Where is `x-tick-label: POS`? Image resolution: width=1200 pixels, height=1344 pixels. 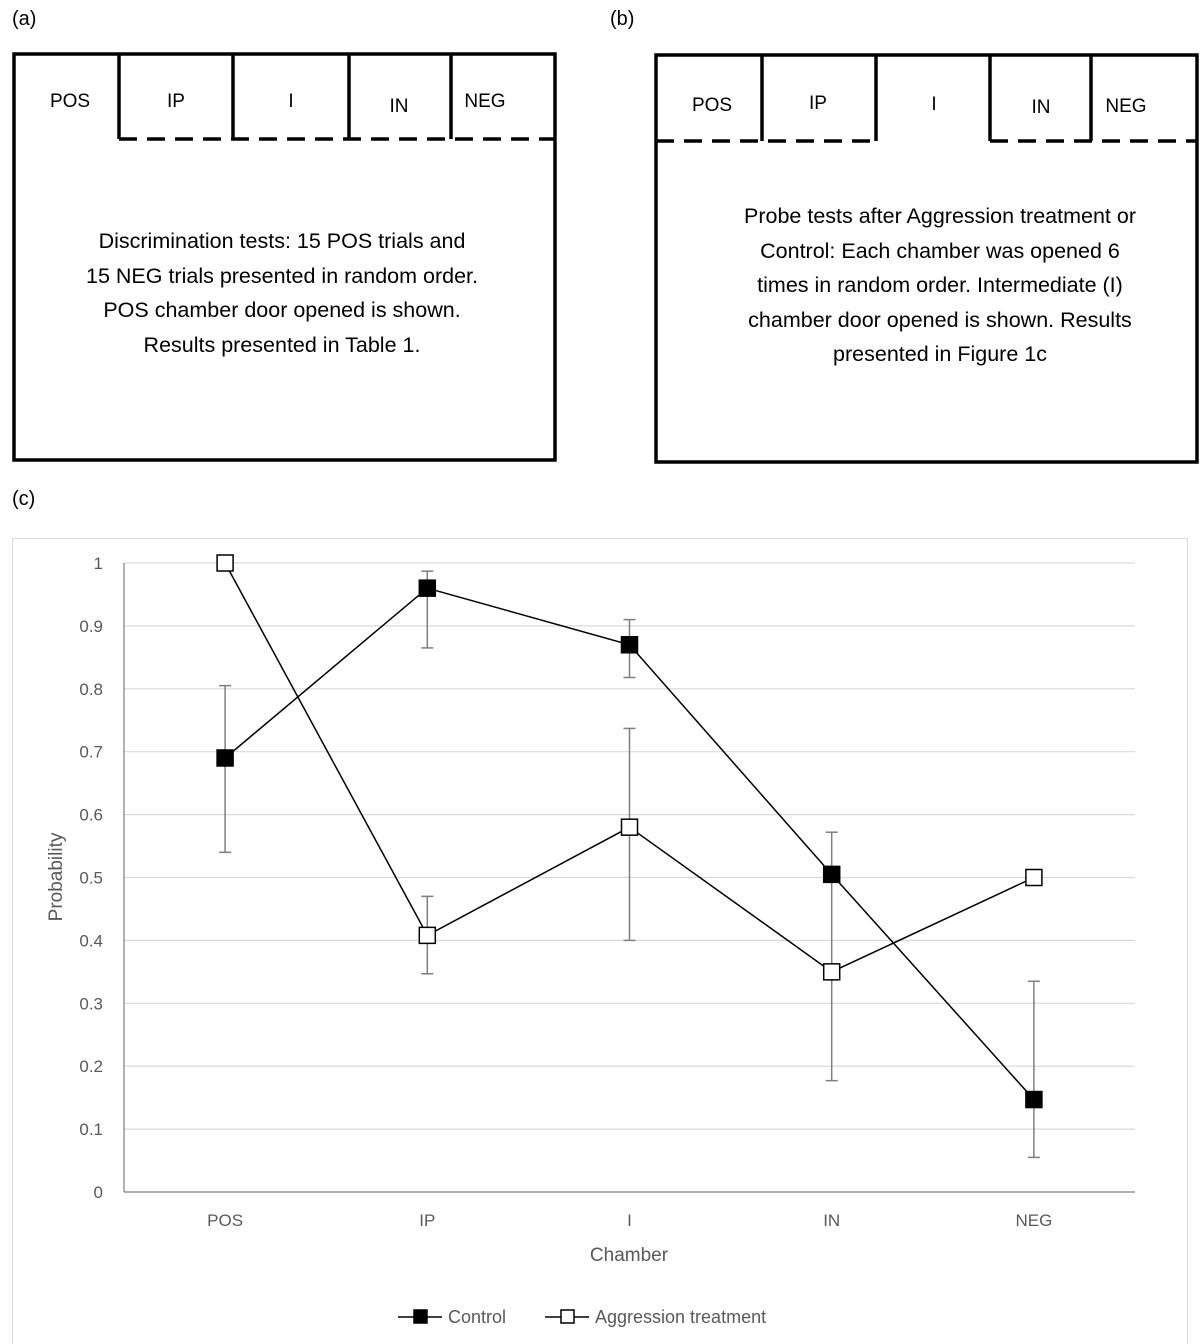
x-tick-label: POS is located at coordinates (225, 1220).